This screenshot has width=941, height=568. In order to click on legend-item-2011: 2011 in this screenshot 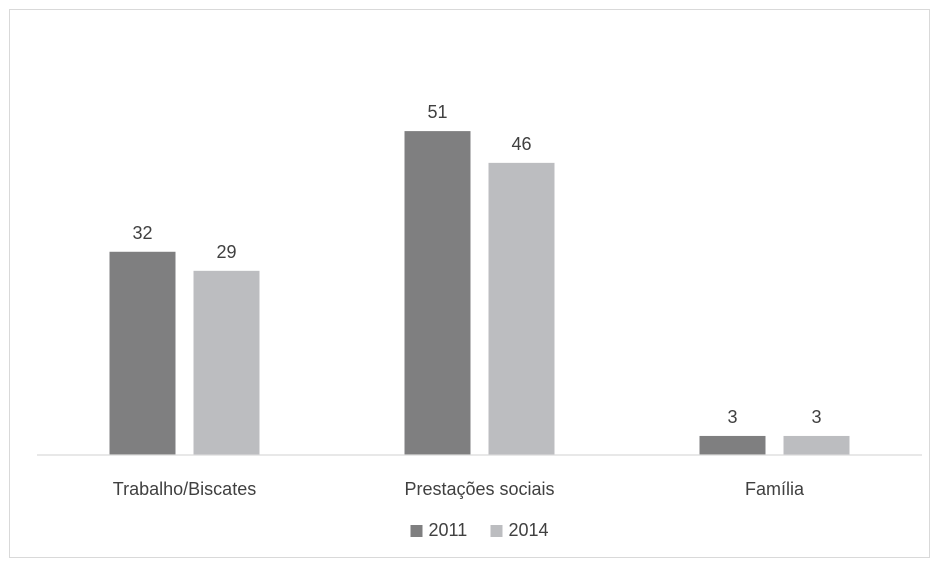, I will do `click(439, 530)`.